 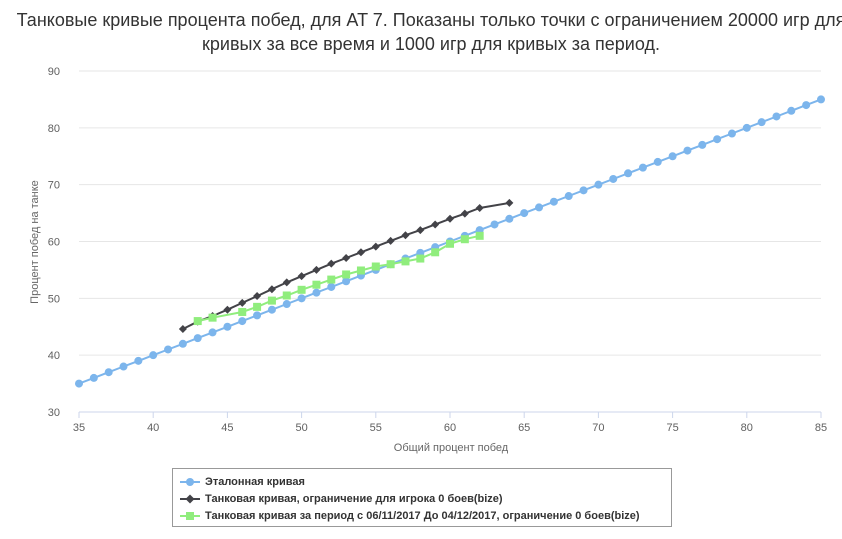 What do you see at coordinates (54, 243) in the screenshot?
I see `y-tick-label: 60` at bounding box center [54, 243].